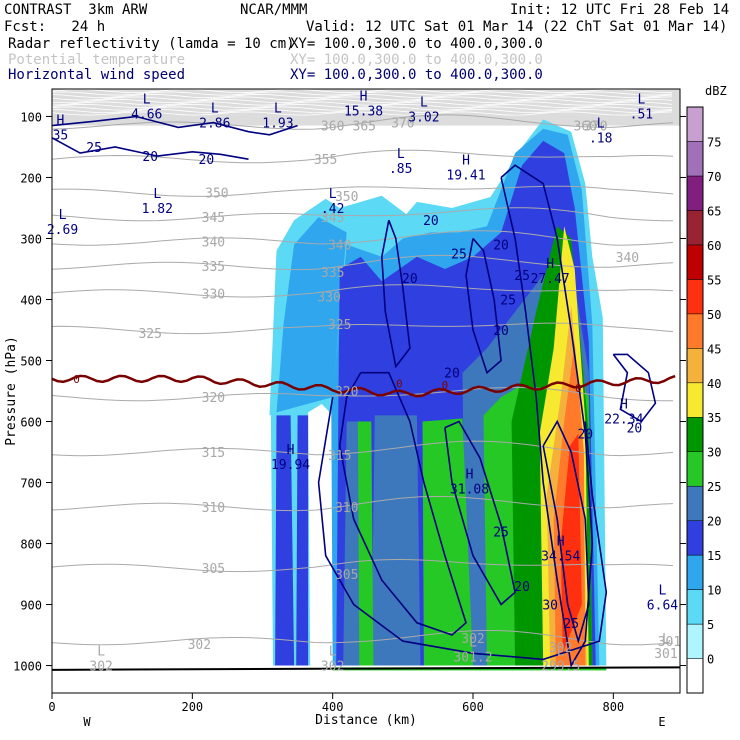 The height and width of the screenshot is (740, 740). Describe the element at coordinates (706, 389) in the screenshot. I see `colorbar: 0 5 10 15 20 25 30 35 40 45 50 55 60 65 70 75 dBZ` at that location.